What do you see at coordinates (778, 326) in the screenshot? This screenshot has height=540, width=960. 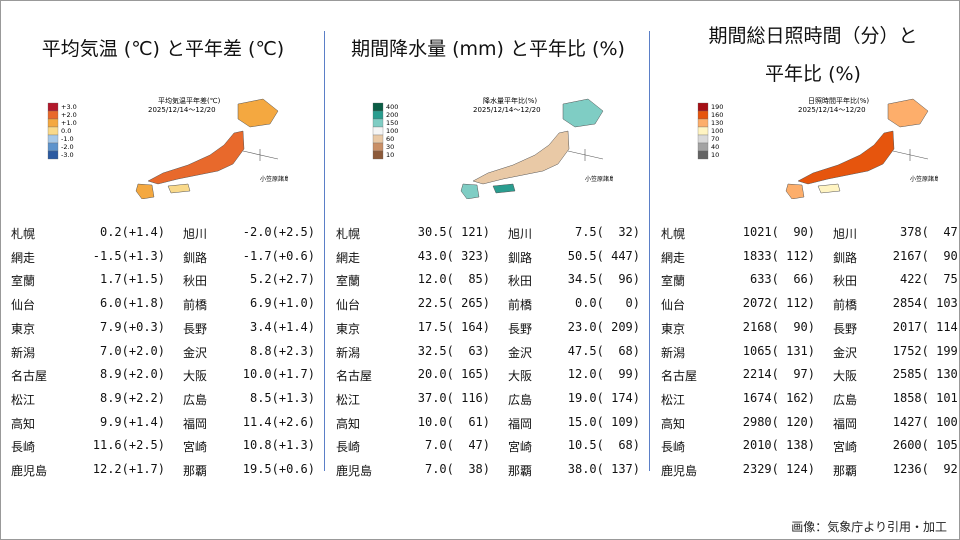 I see `city-value: 2168( 90)` at bounding box center [778, 326].